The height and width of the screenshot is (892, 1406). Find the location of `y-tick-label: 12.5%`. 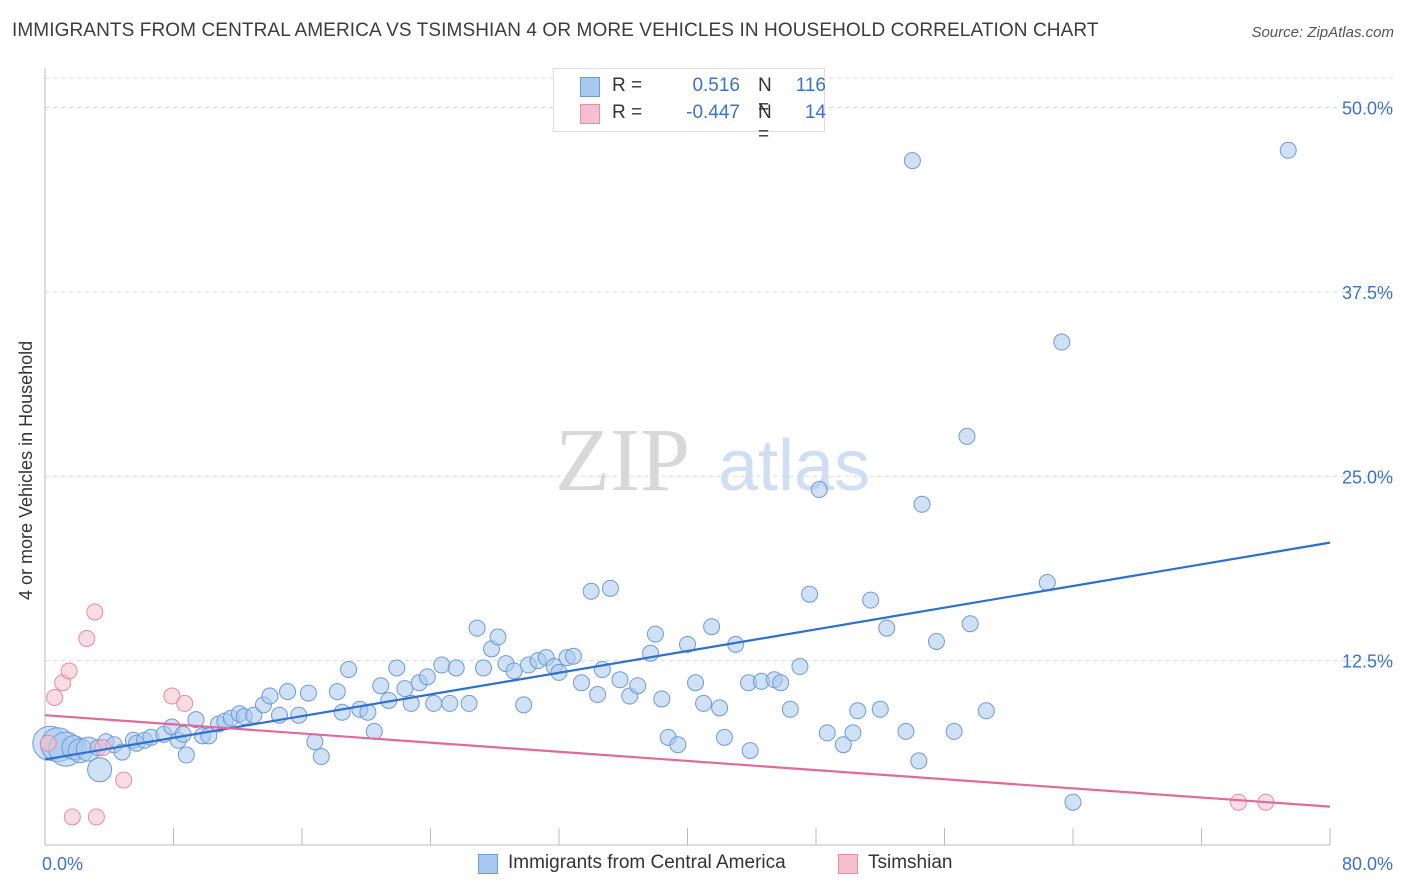

y-tick-label: 12.5% is located at coordinates (1367, 662).